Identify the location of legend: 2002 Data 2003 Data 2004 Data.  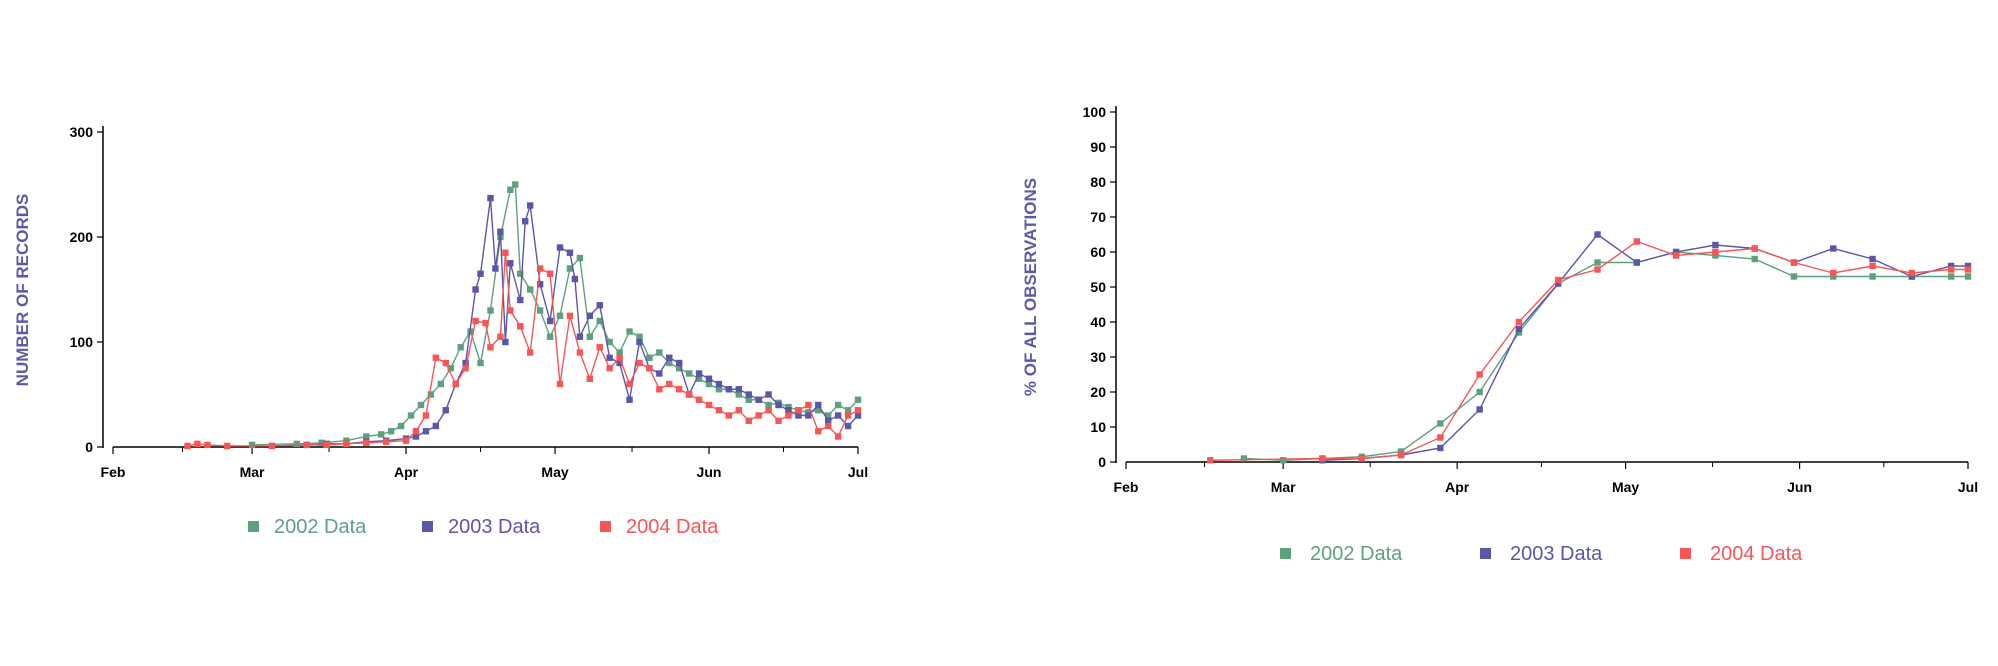
(1541, 554).